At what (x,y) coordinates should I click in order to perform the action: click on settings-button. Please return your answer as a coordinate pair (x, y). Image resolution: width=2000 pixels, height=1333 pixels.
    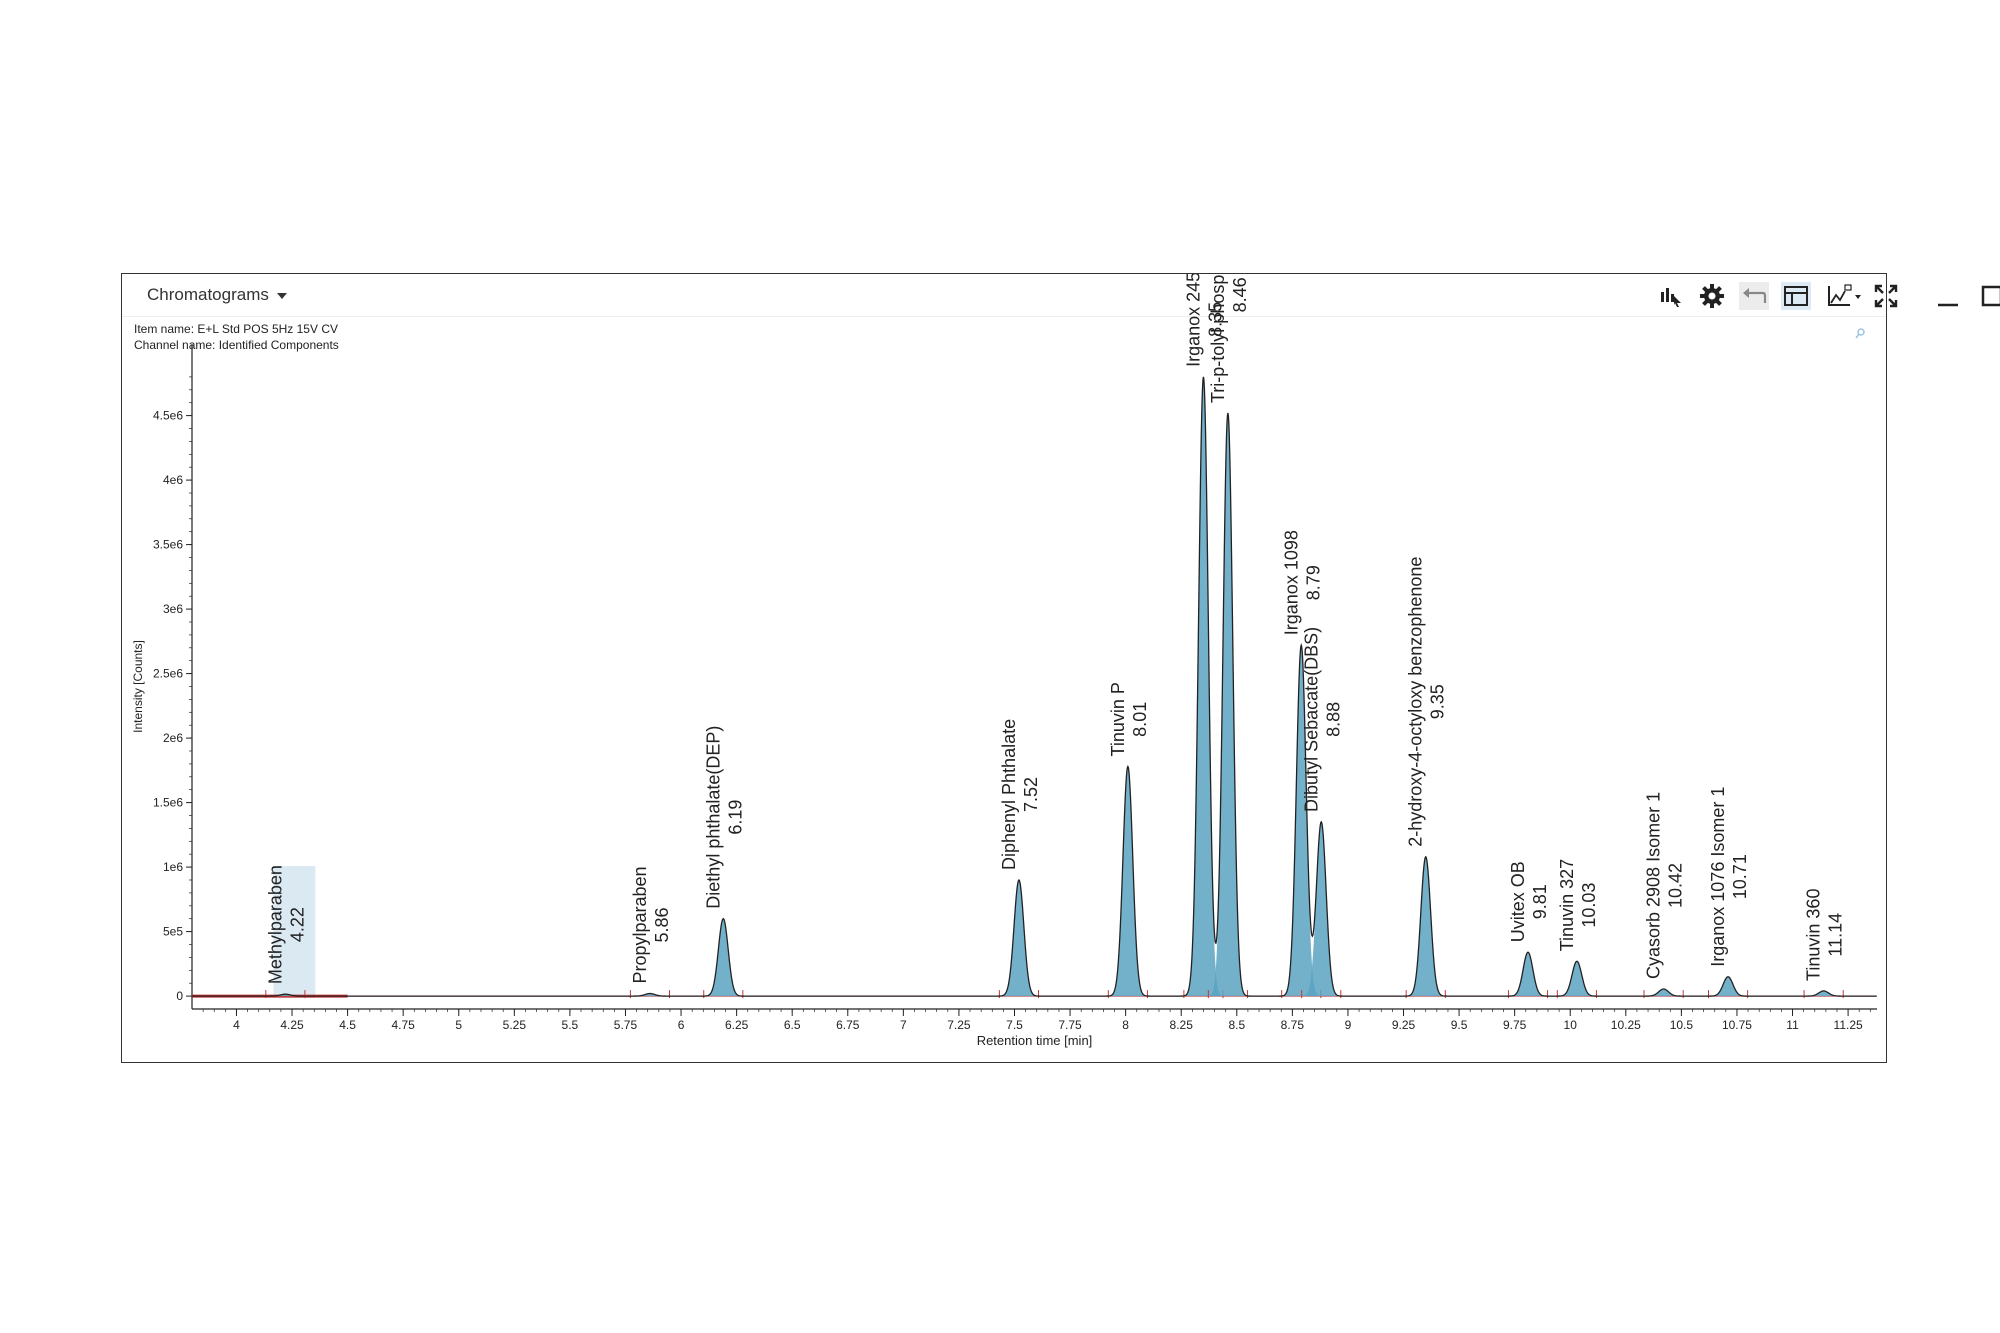
    Looking at the image, I should click on (1712, 296).